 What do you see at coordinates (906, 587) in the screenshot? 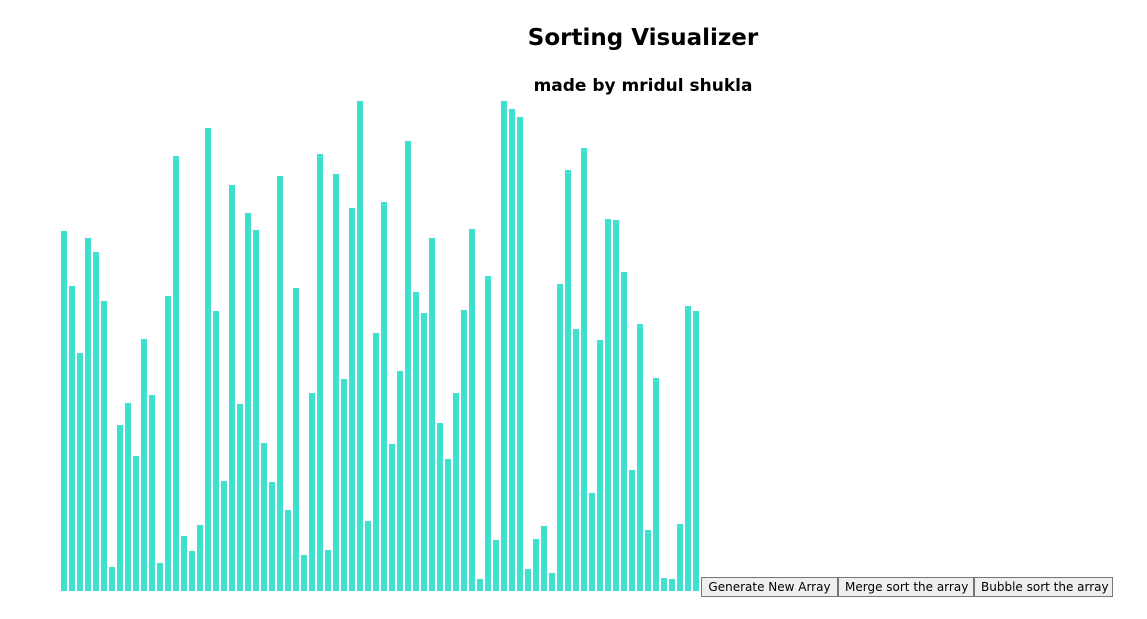
I see `merge-sort-button: Merge sort the array` at bounding box center [906, 587].